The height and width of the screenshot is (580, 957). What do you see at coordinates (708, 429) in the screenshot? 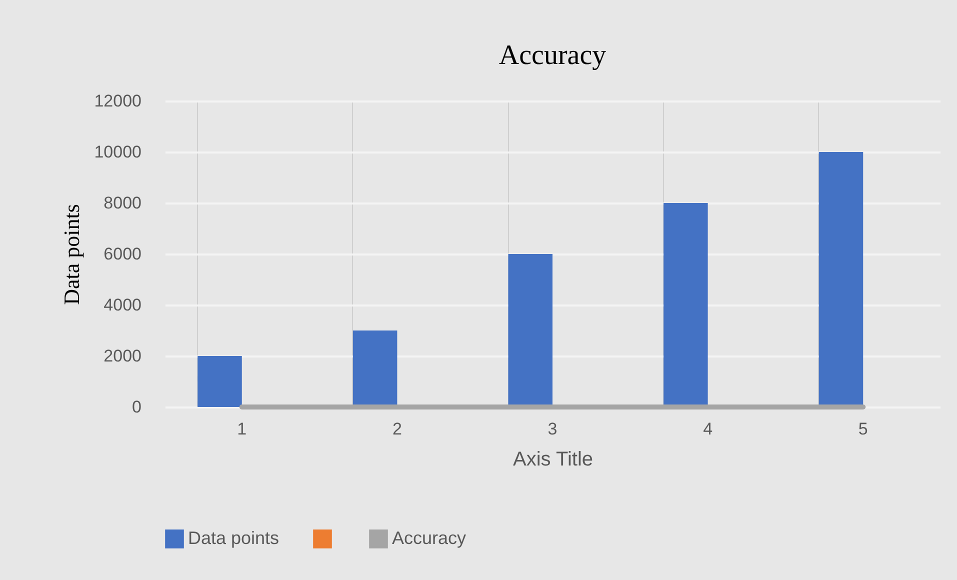
I see `x-tick-label: 4` at bounding box center [708, 429].